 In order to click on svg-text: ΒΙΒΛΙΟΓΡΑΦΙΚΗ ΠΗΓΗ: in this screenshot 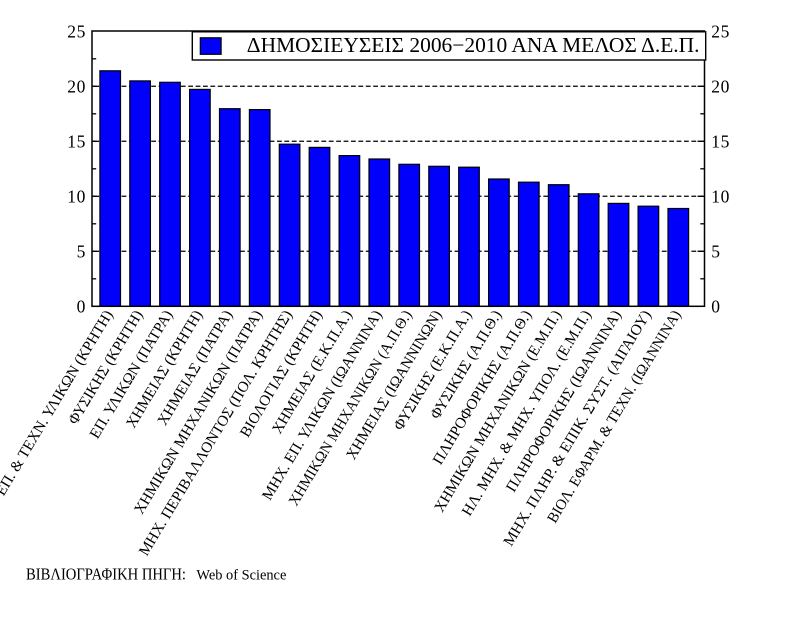, I will do `click(106, 573)`.